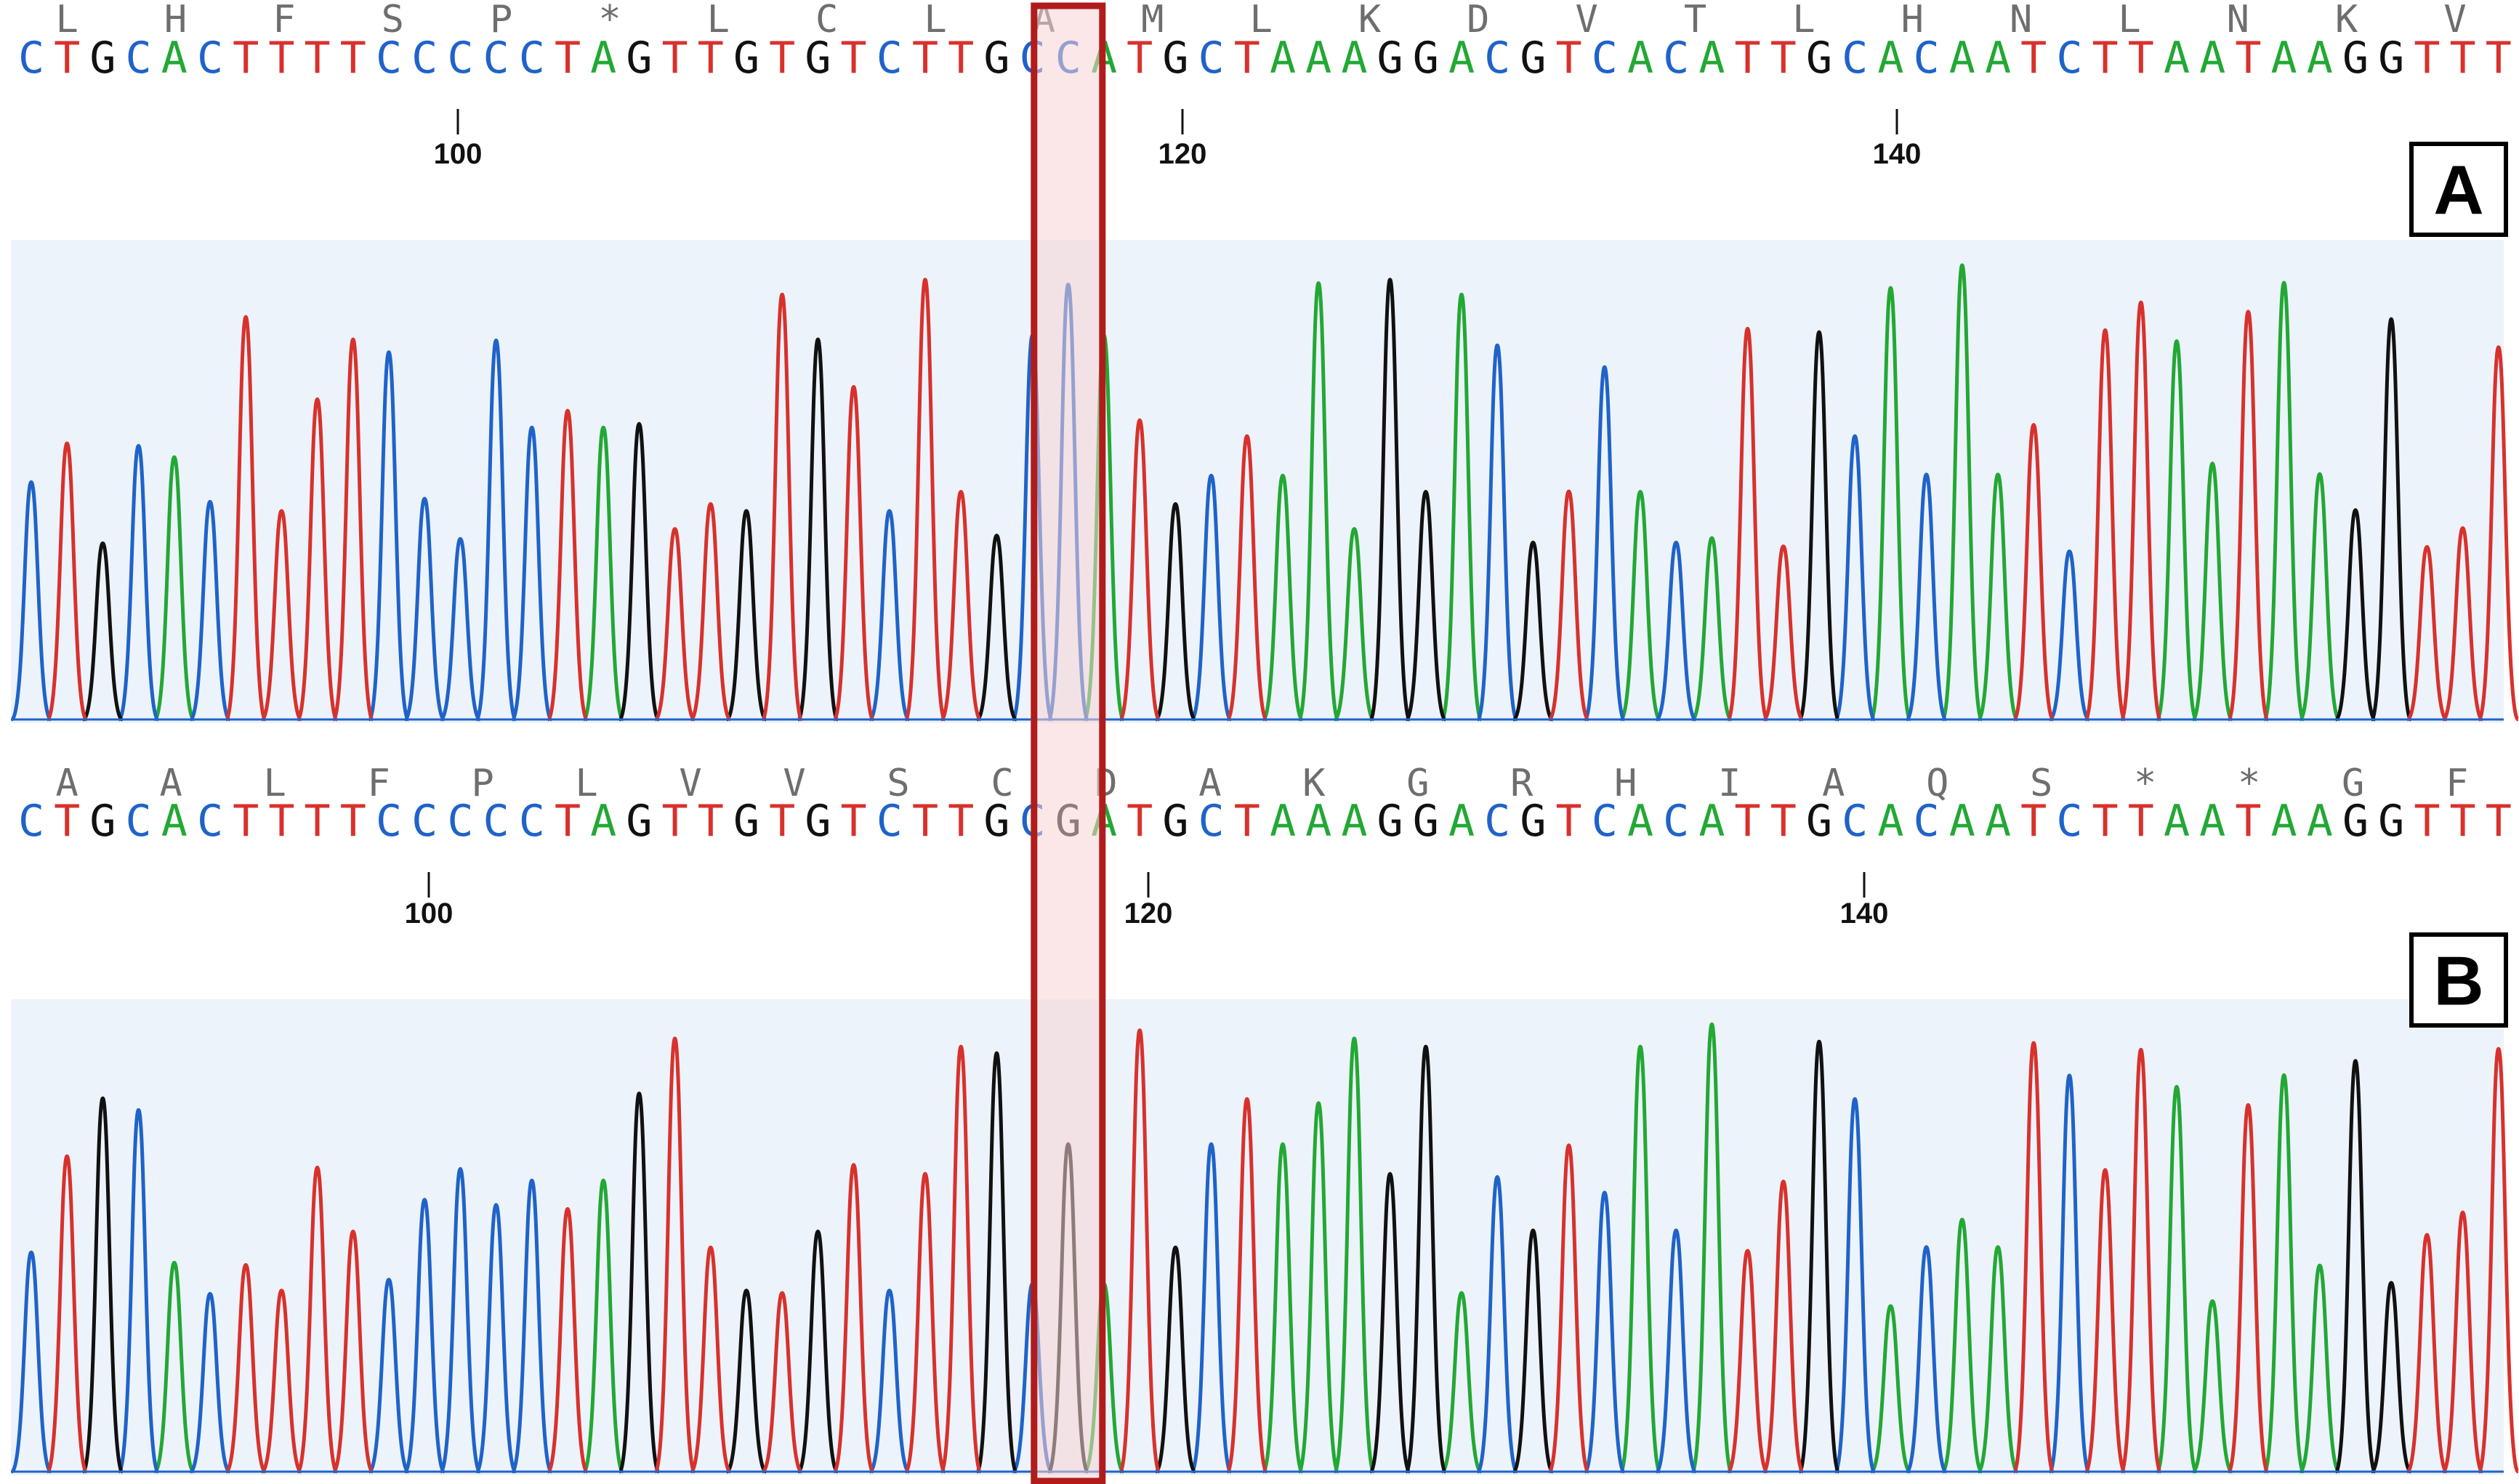 The width and height of the screenshot is (2519, 1484). Describe the element at coordinates (1417, 784) in the screenshot. I see `amino-acid-label: G` at that location.